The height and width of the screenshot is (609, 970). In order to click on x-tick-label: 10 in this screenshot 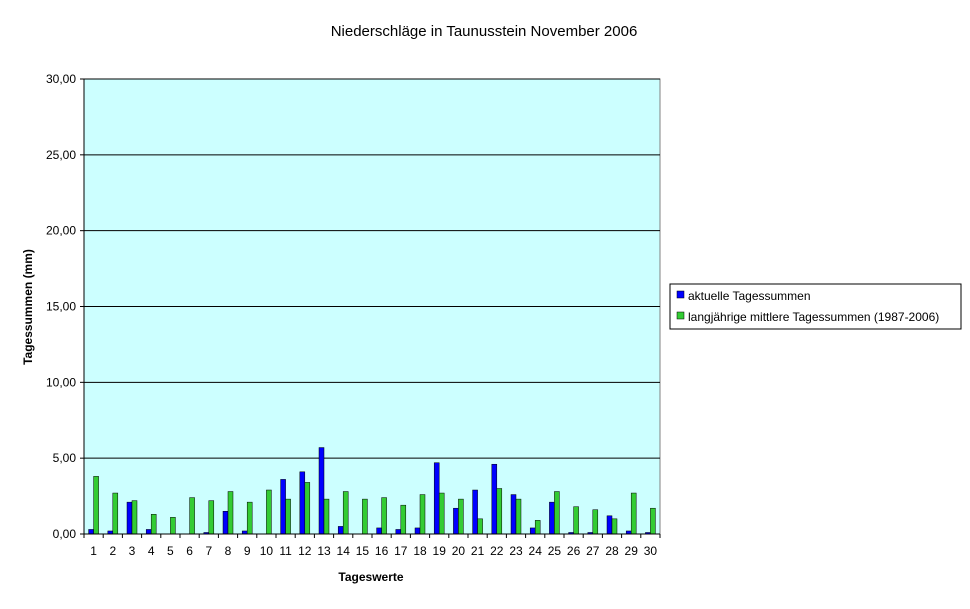, I will do `click(267, 551)`.